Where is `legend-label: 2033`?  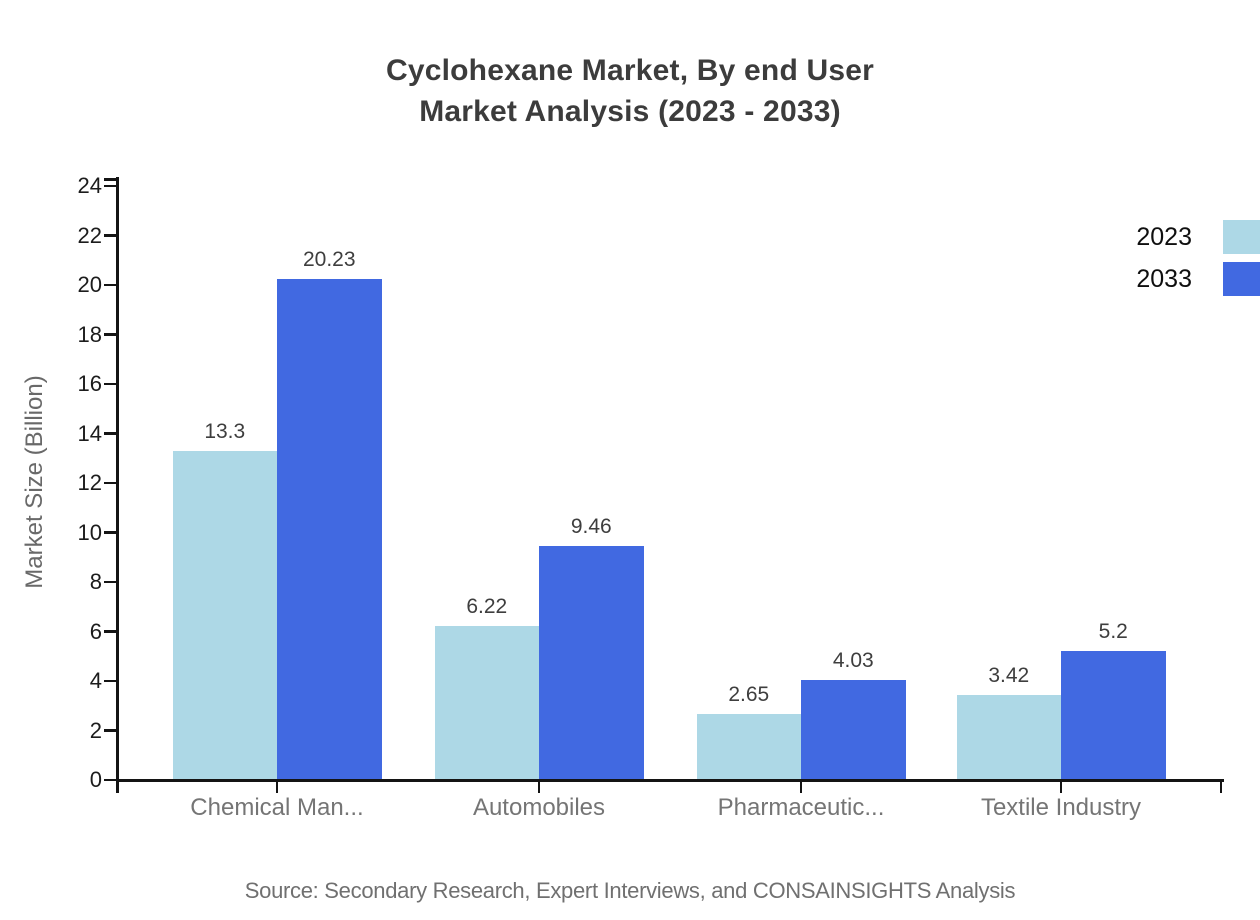 legend-label: 2033 is located at coordinates (1164, 279).